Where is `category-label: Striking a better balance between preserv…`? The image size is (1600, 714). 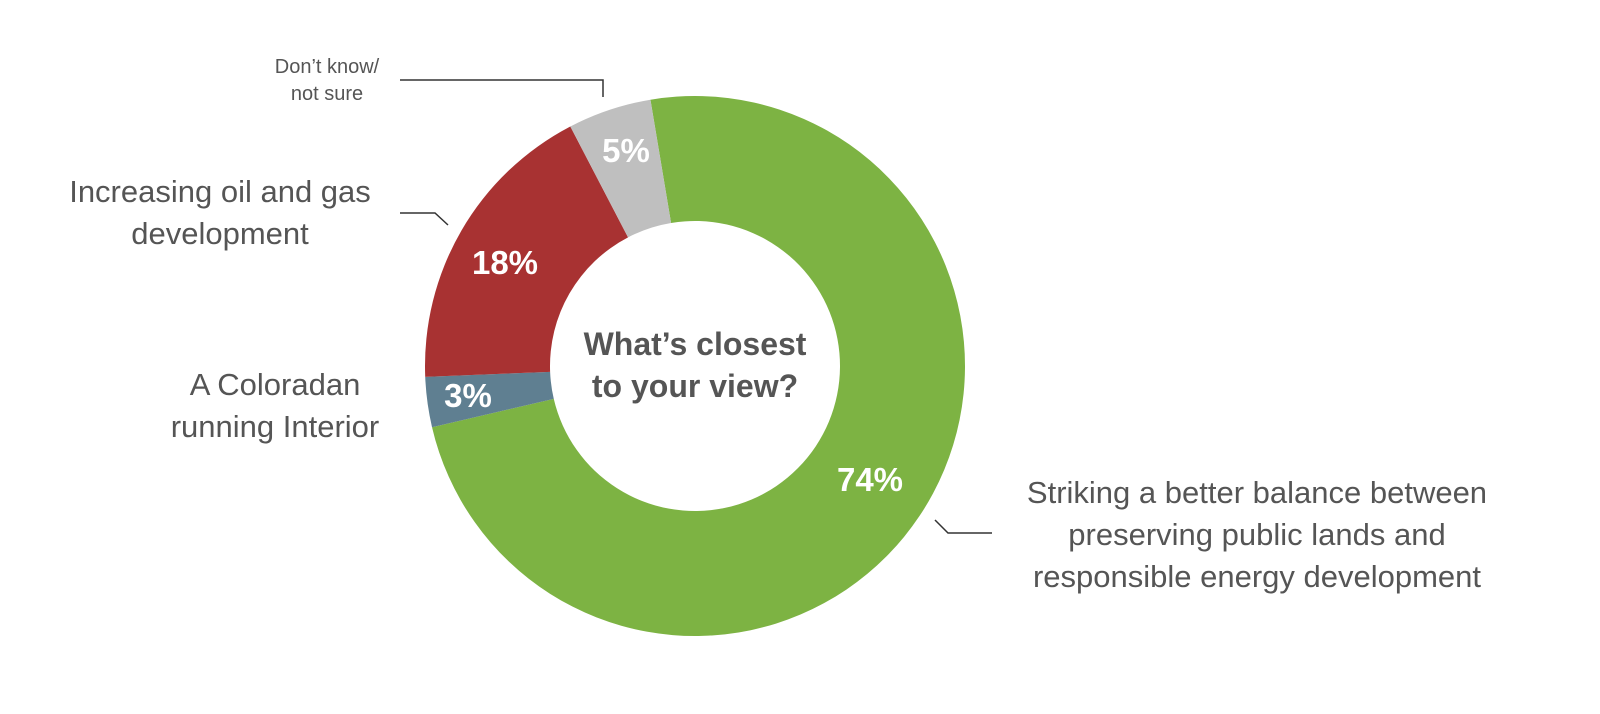
category-label: Striking a better balance between preserv… is located at coordinates (1257, 534).